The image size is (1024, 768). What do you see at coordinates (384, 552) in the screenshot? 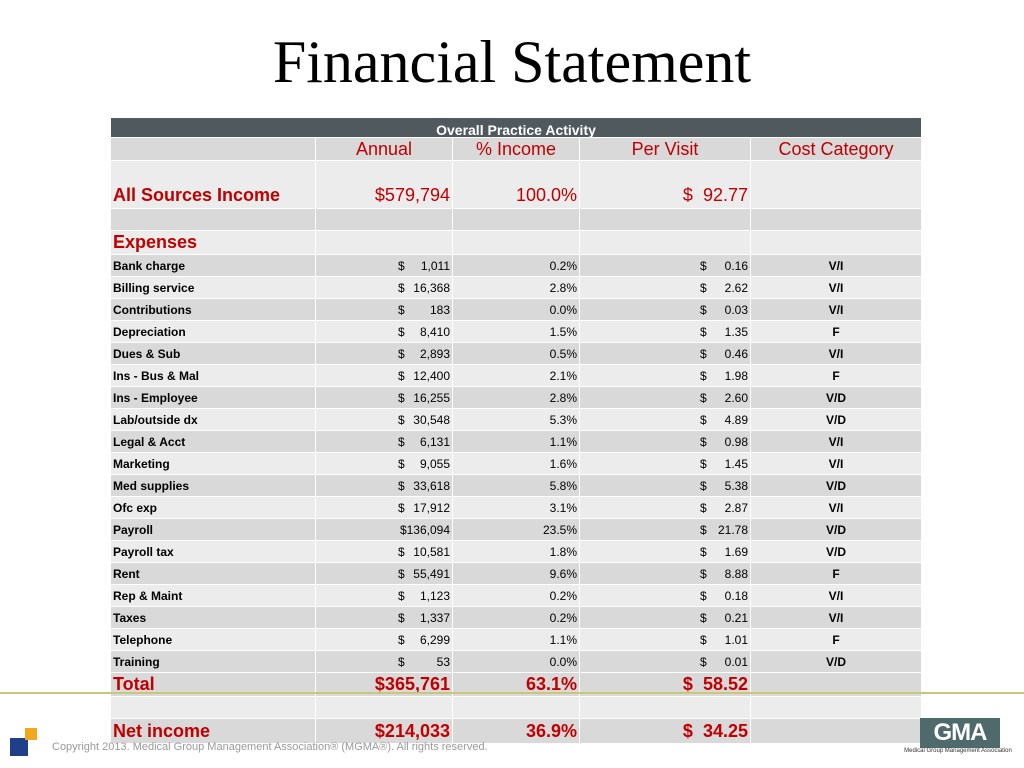
I see `row-annual-wrap: $10,581` at bounding box center [384, 552].